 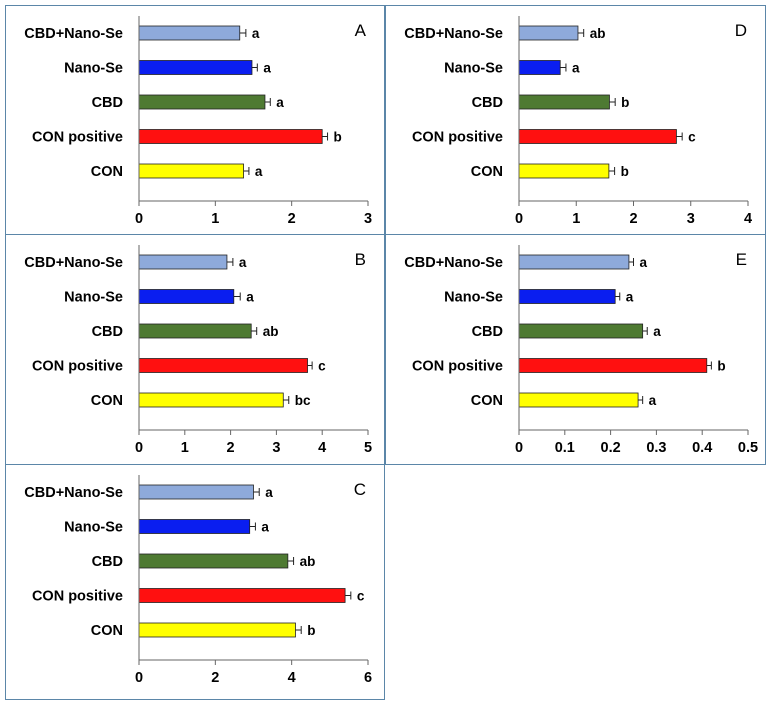 I want to click on significance-label-con-positive: b, so click(x=338, y=137).